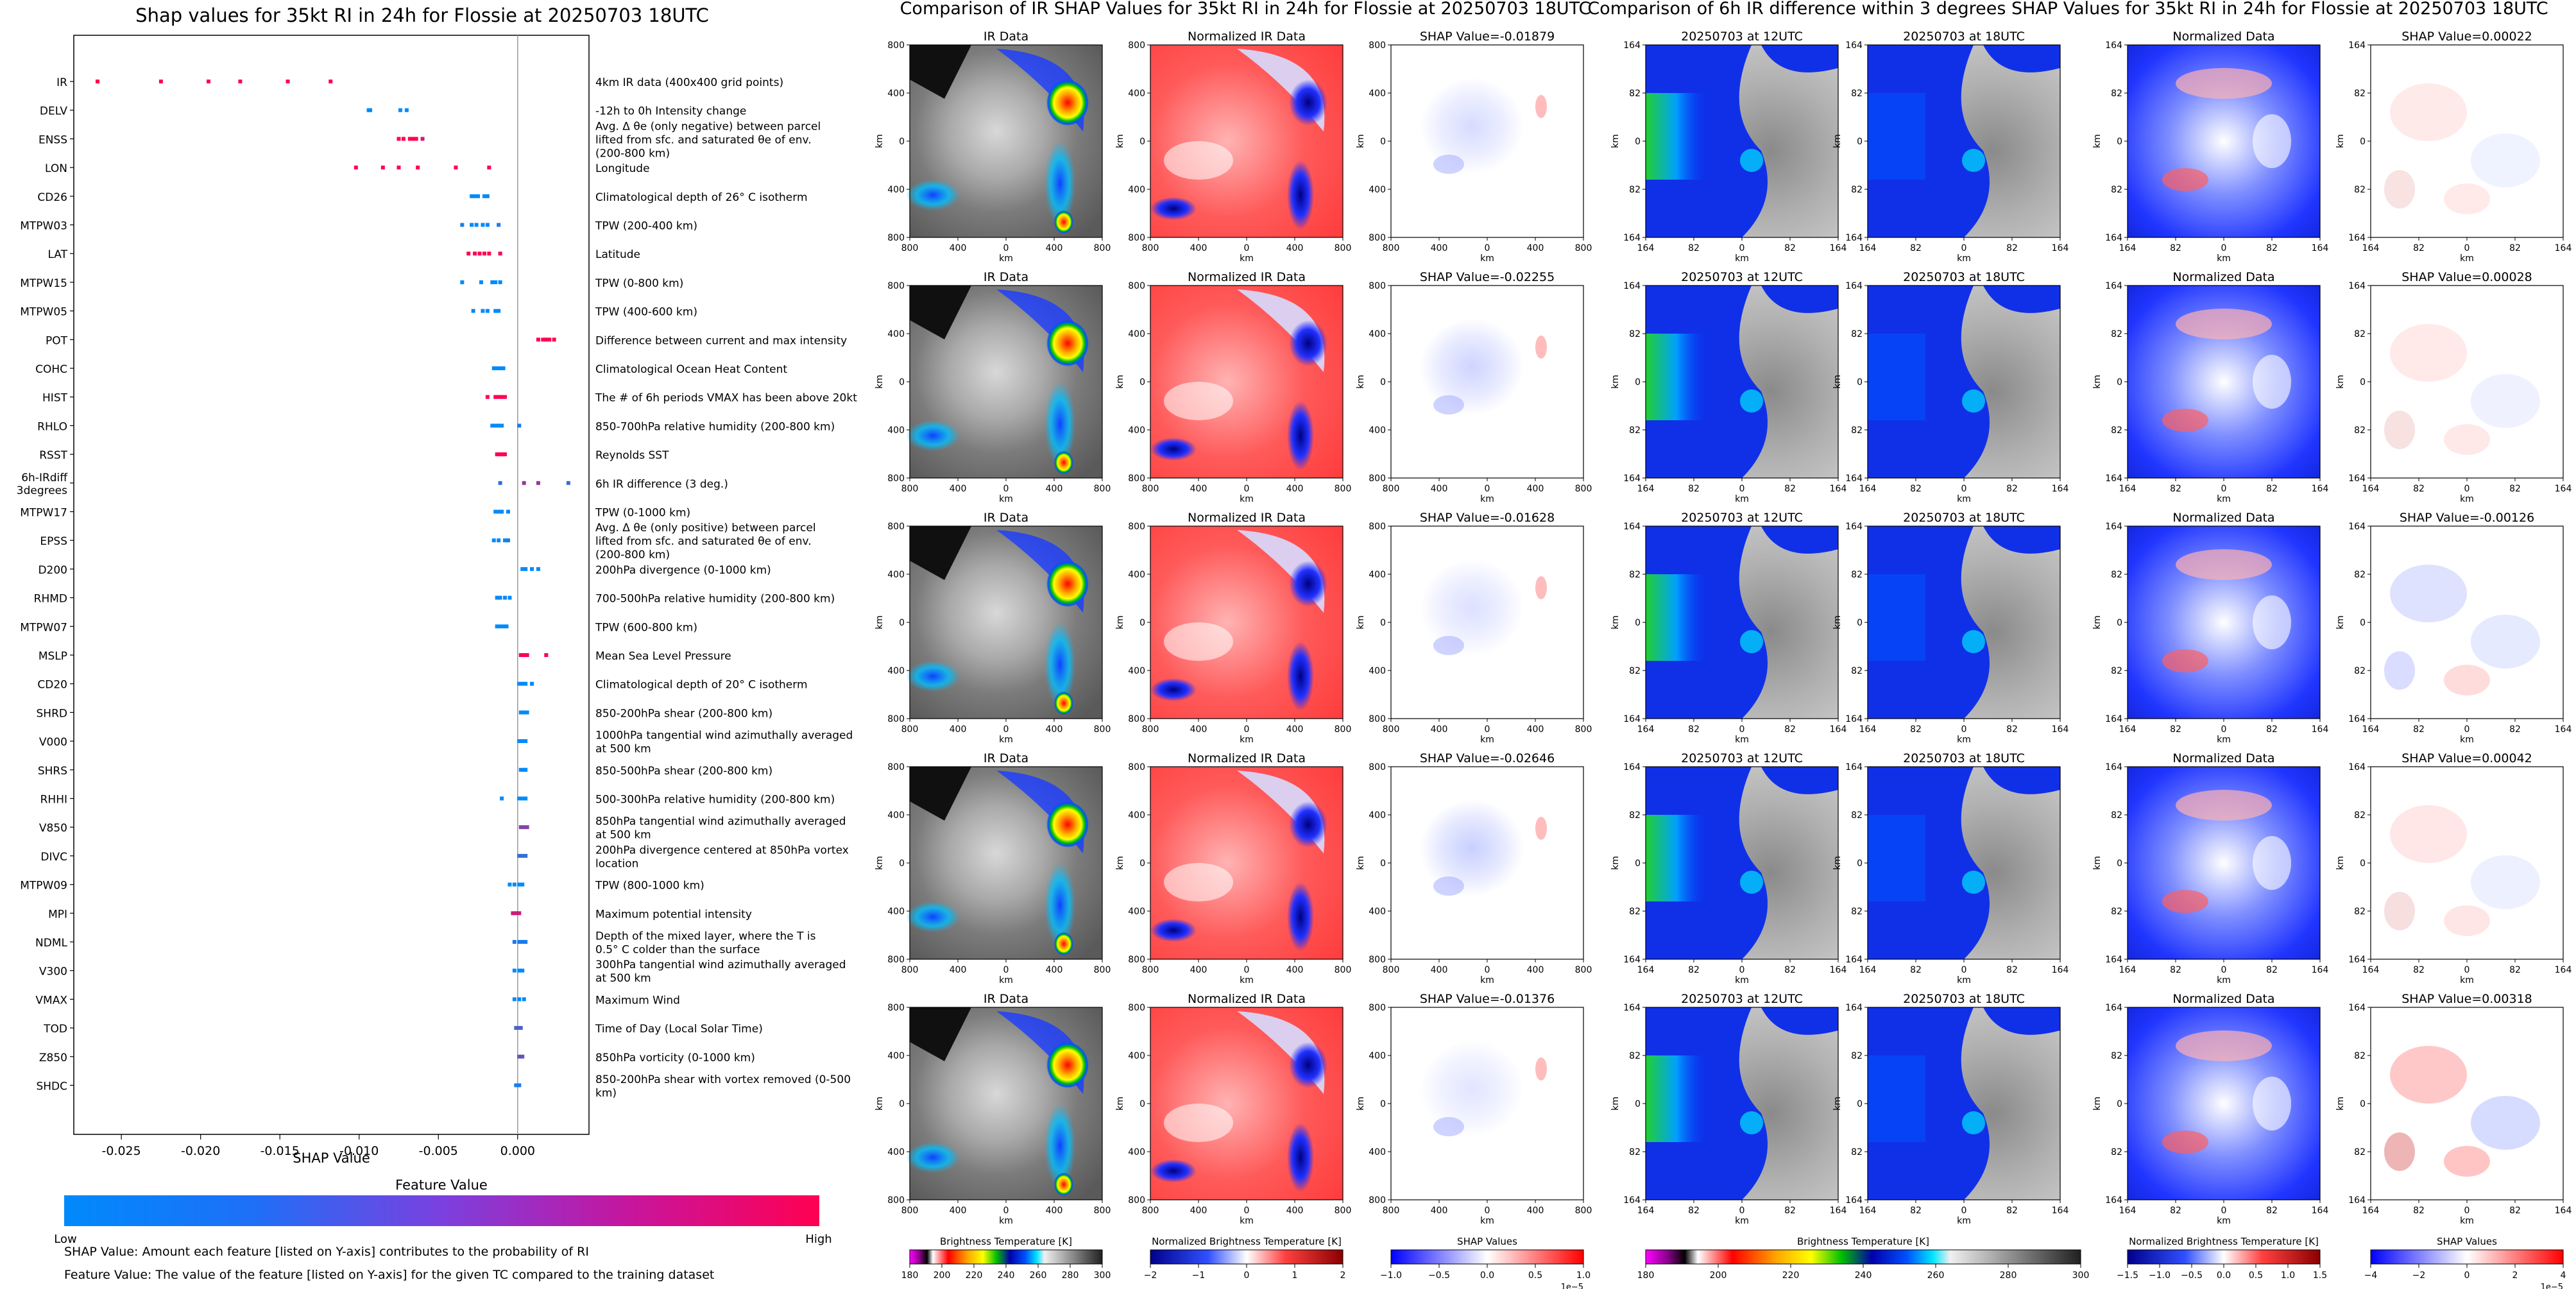 This screenshot has width=2576, height=1289. Describe the element at coordinates (1897, 377) in the screenshot. I see `cloud-shield` at that location.